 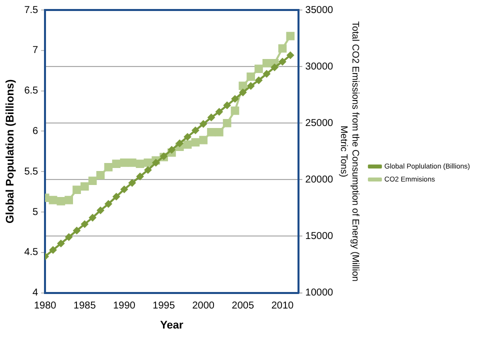 What do you see at coordinates (85, 306) in the screenshot?
I see `x-tick-label: 1985` at bounding box center [85, 306].